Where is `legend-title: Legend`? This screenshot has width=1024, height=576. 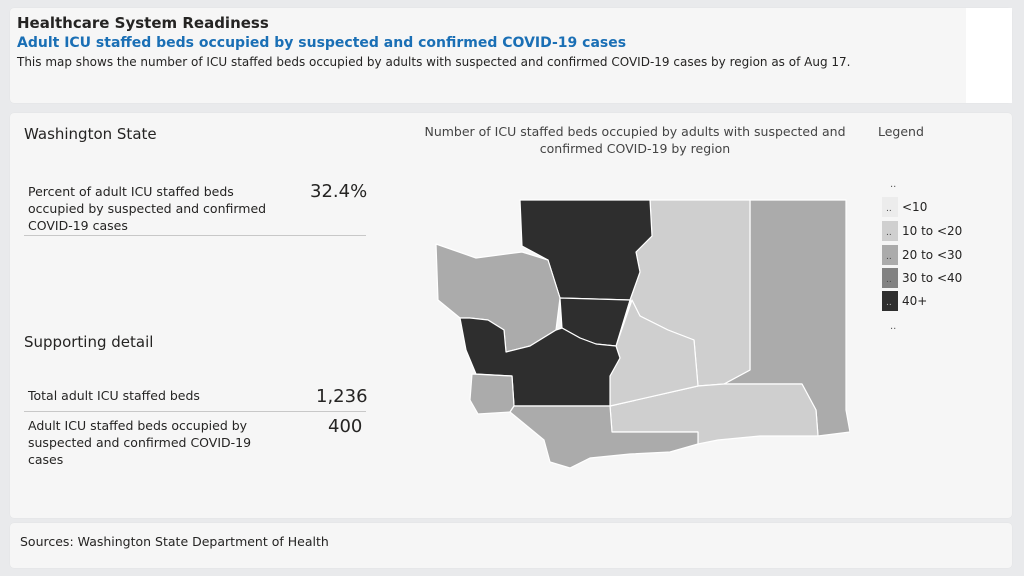
legend-title: Legend is located at coordinates (901, 131).